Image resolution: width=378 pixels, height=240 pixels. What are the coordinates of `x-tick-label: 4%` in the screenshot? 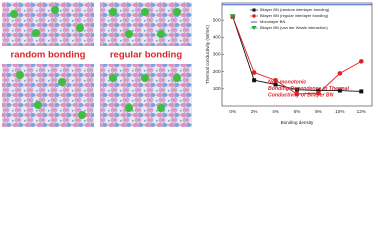 It's located at (275, 111).